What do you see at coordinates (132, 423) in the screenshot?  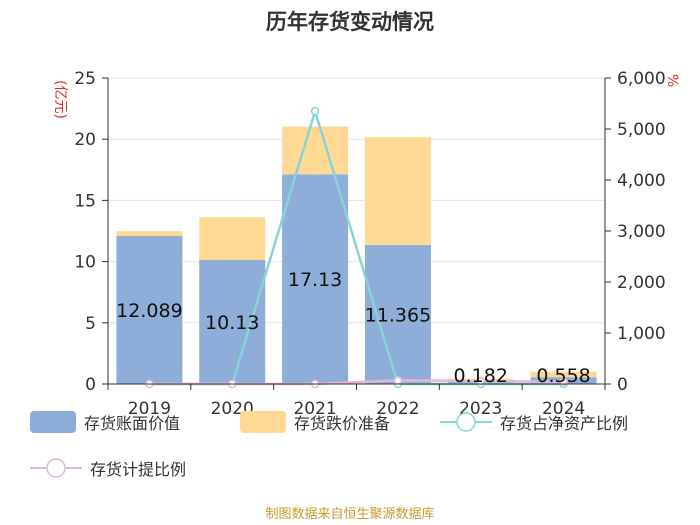 I see `legend-label: 存货账面价值` at bounding box center [132, 423].